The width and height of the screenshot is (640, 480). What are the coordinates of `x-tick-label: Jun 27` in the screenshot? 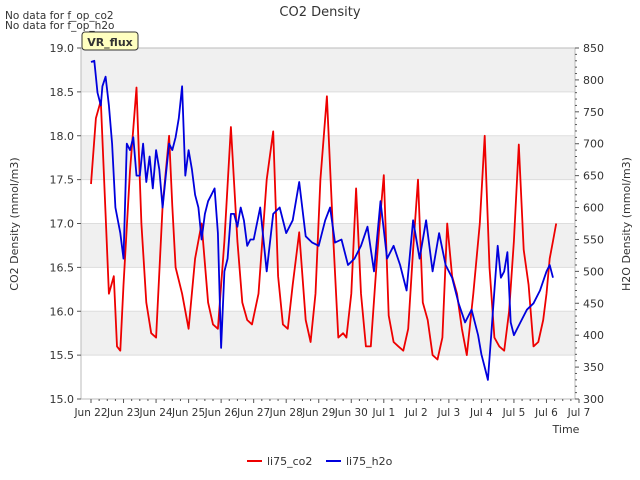 It's located at (253, 413).